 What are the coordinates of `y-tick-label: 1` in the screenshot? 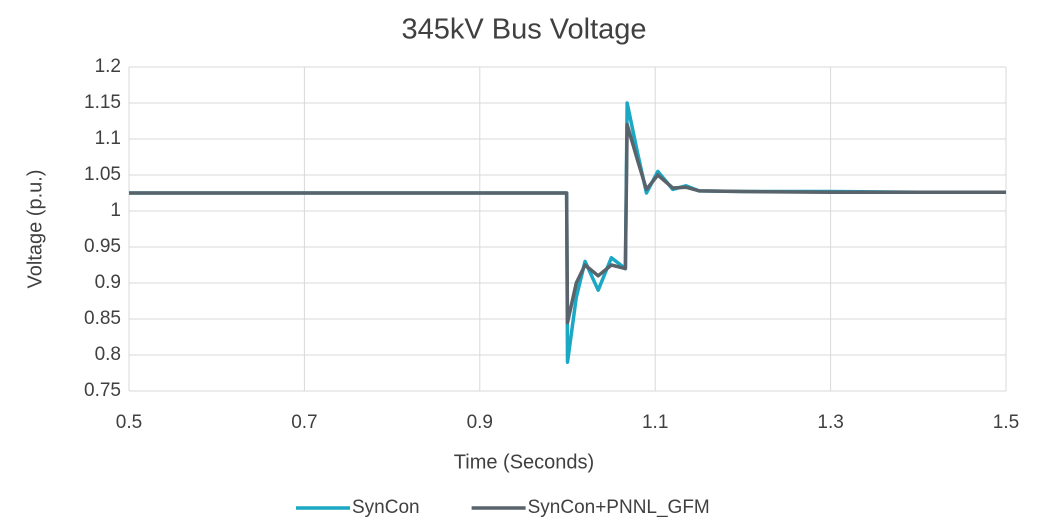 It's located at (115, 210).